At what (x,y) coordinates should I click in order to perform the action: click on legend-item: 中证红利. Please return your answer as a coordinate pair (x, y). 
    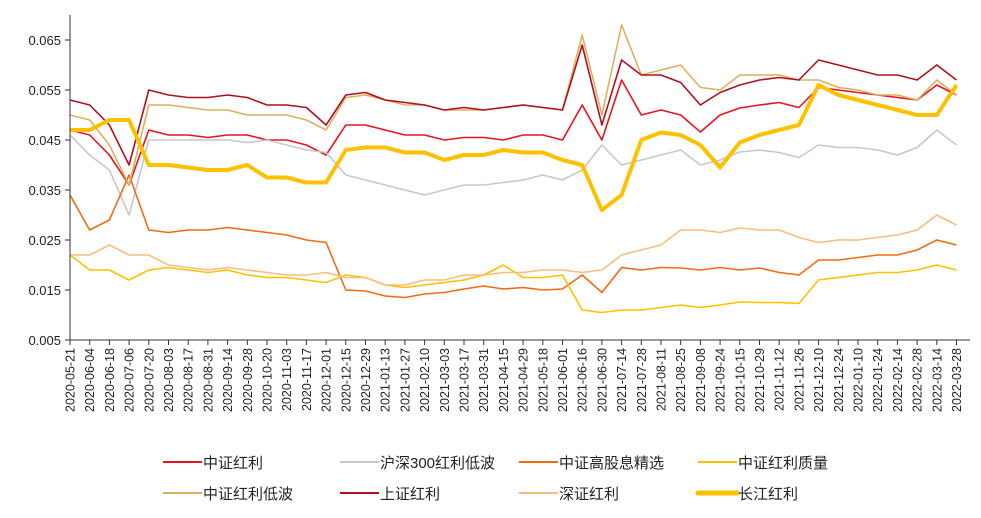
    Looking at the image, I should click on (213, 463).